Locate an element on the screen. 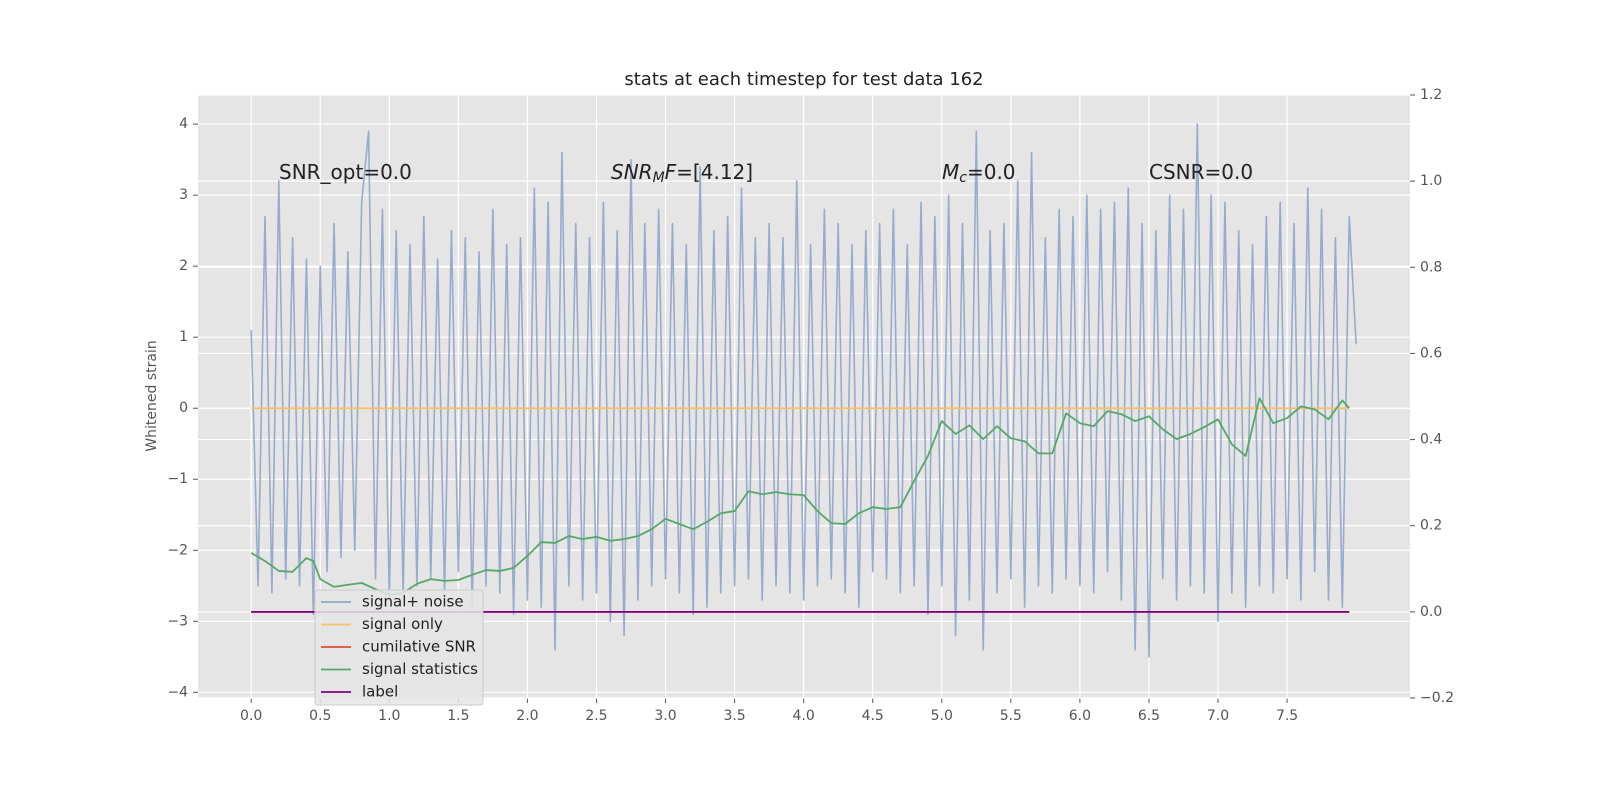 The width and height of the screenshot is (1600, 800). x-tick-label: 7.5 is located at coordinates (1287, 716).